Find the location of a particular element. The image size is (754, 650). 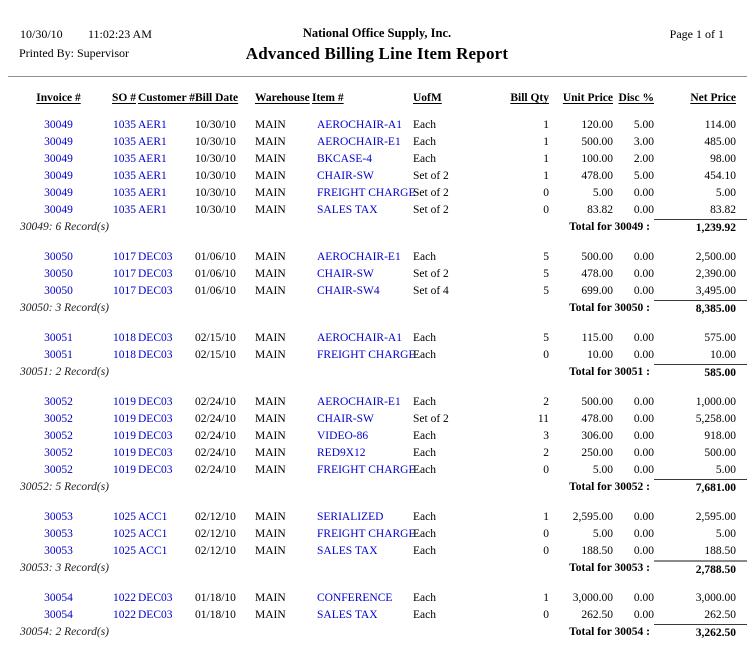

item-cell: BKCASE-4 is located at coordinates (344, 159).